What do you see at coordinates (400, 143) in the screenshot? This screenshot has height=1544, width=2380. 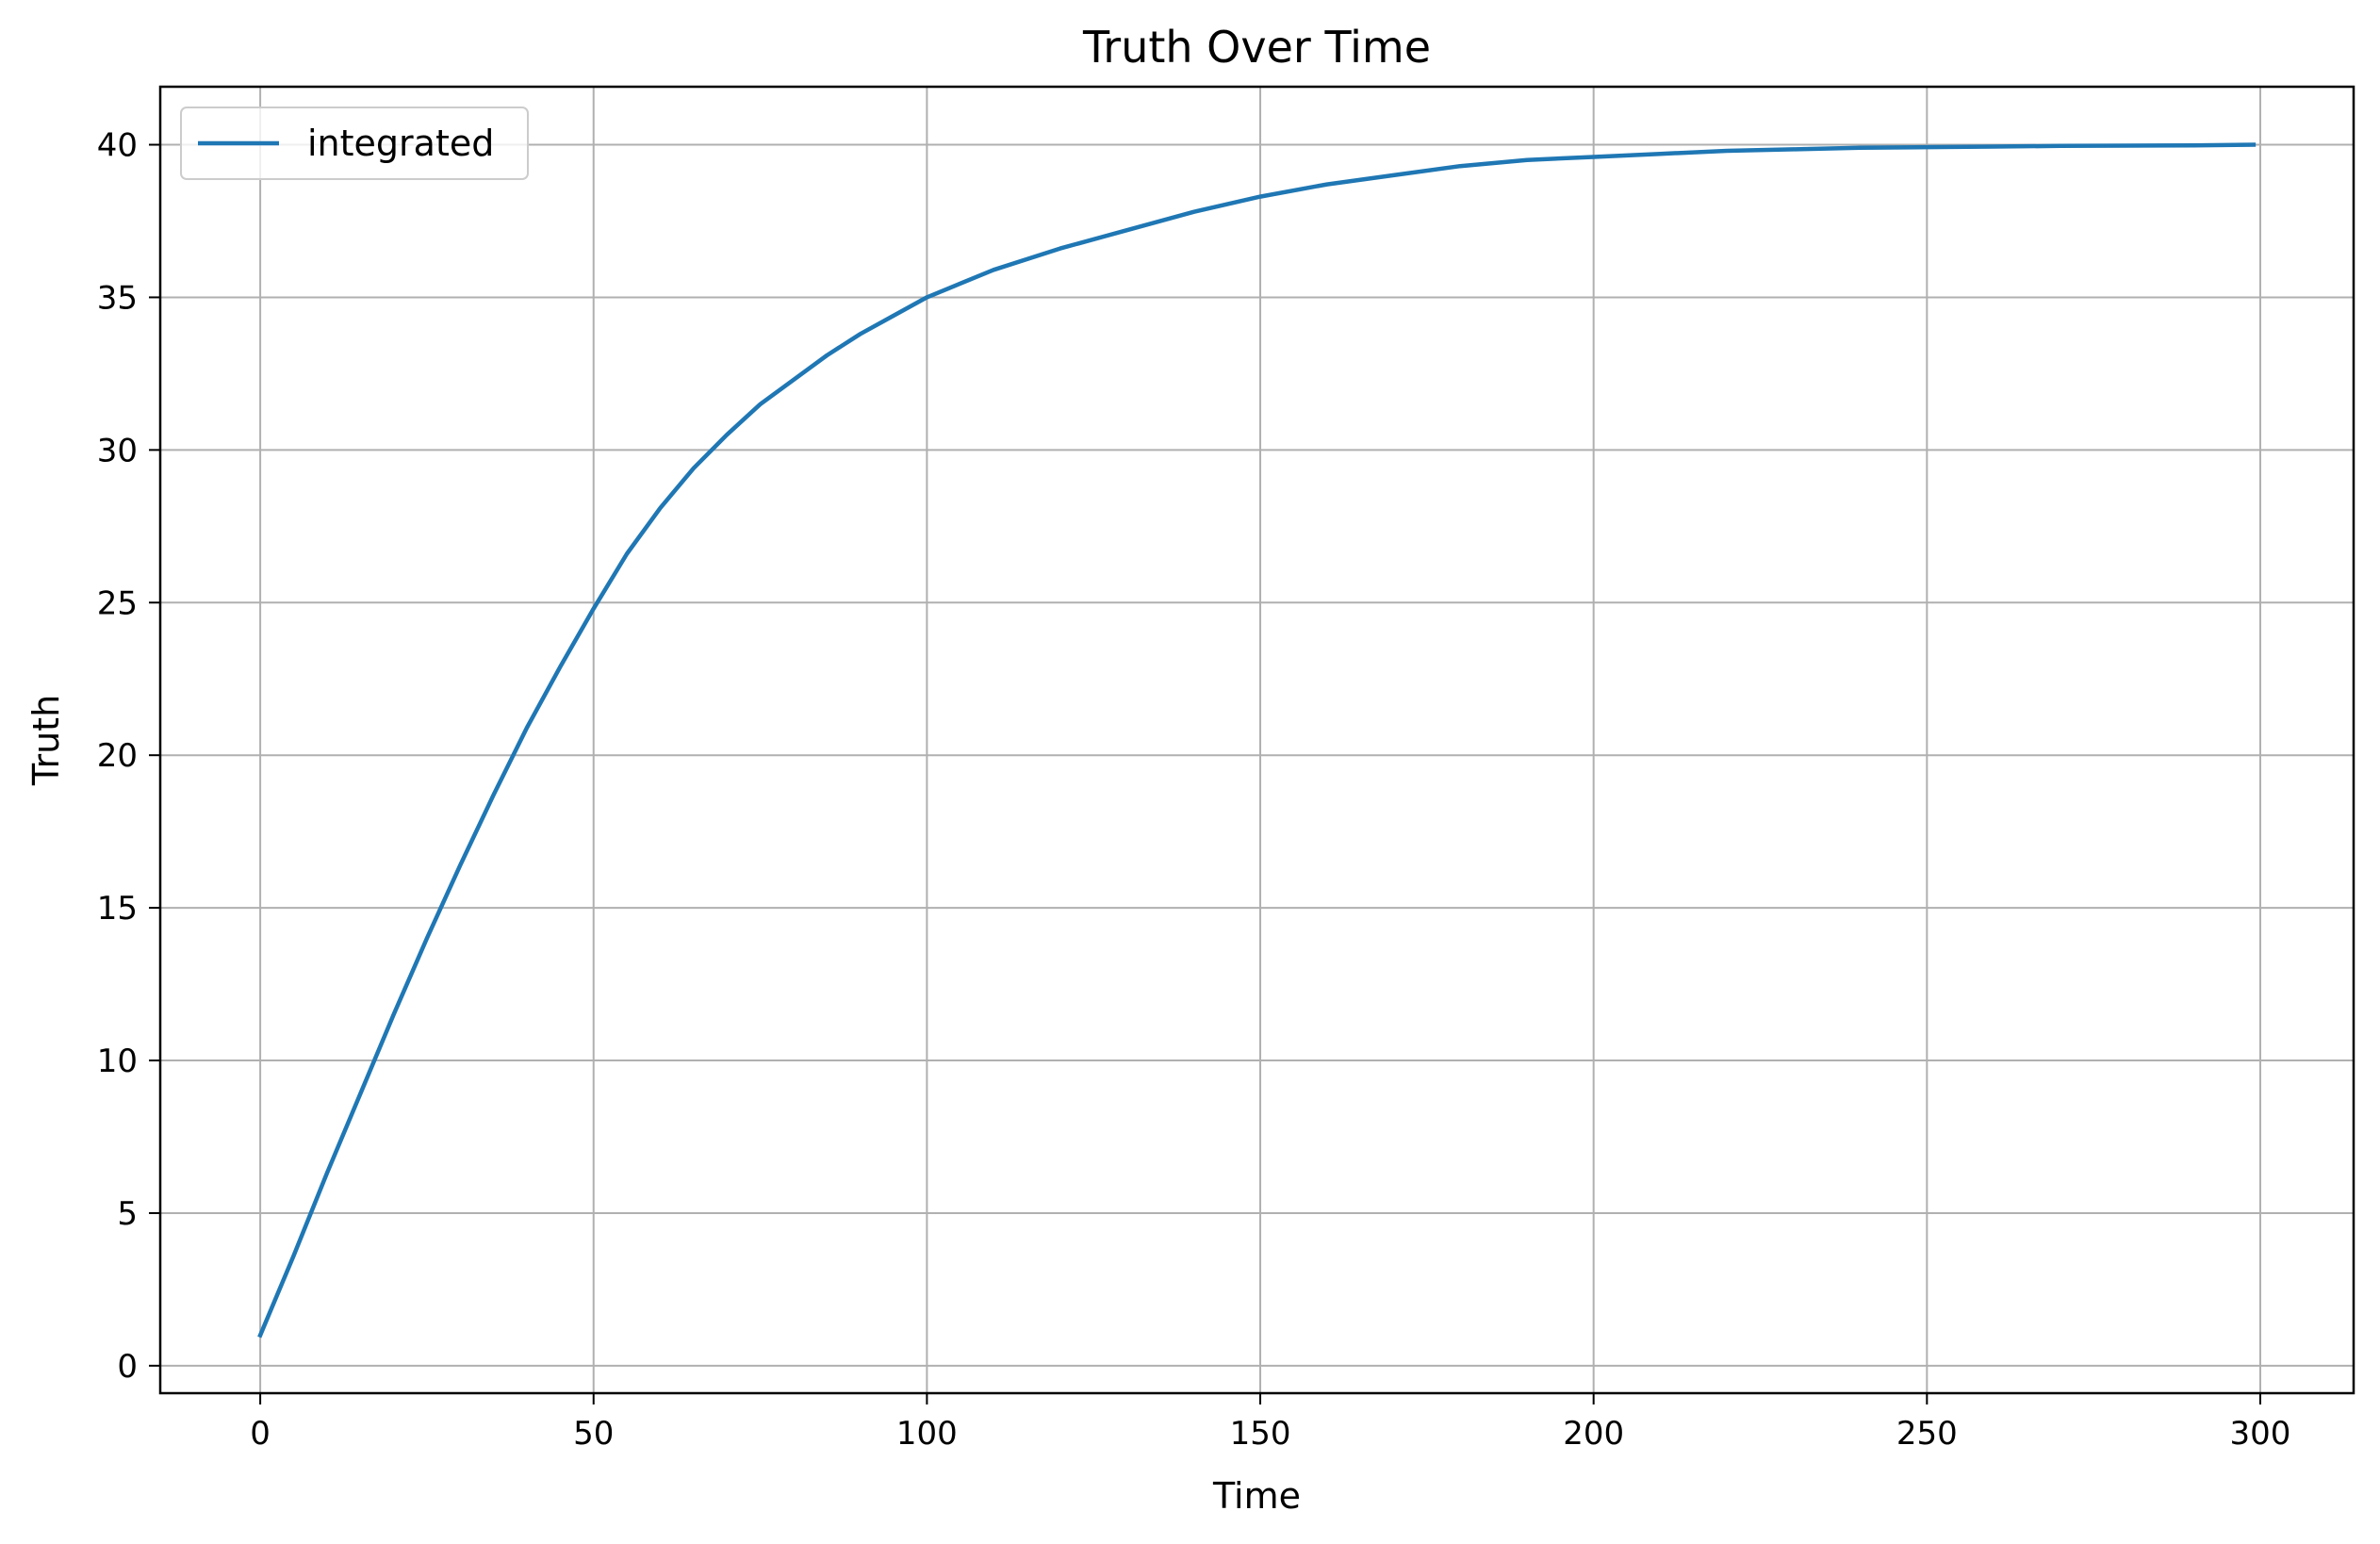 I see `legend-label-integrated: integrated` at bounding box center [400, 143].